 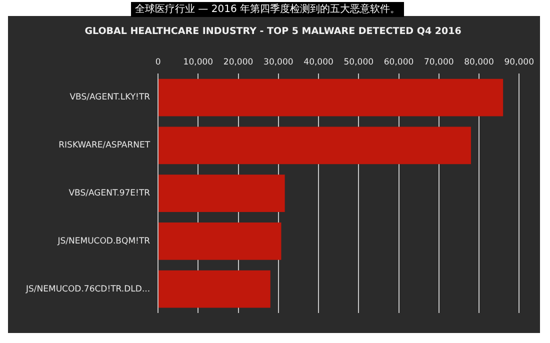 I want to click on x-tick-label: 50,000, so click(x=359, y=63).